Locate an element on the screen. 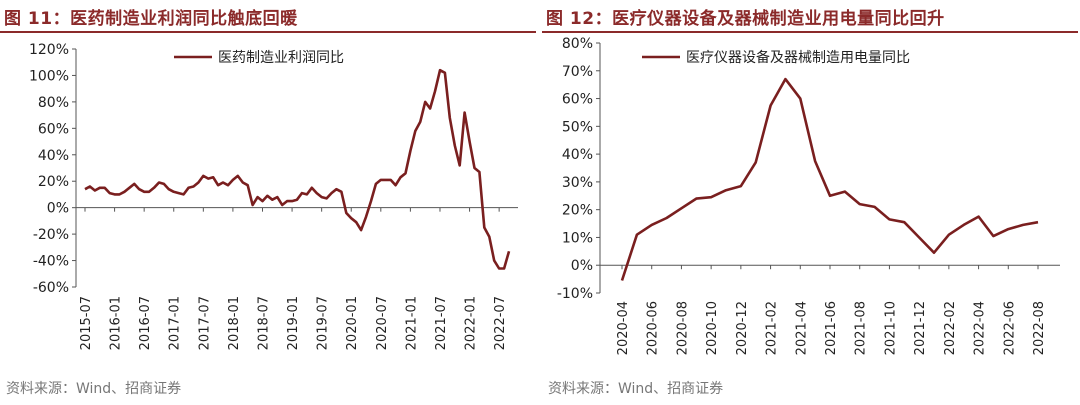 The image size is (1080, 405). x-tick-label: 2022-06 is located at coordinates (1009, 328).